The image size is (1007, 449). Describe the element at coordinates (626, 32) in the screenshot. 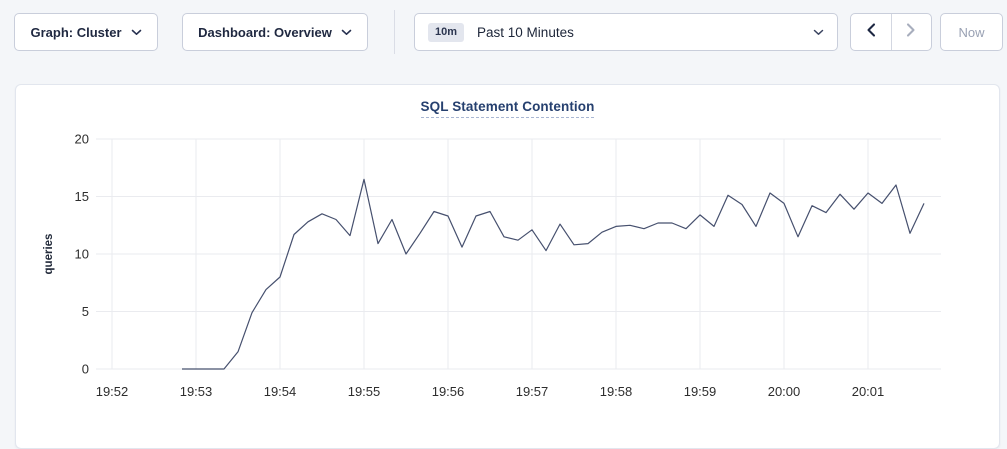

I see `time-range-dropdown: 10m Past 10 Minutes` at that location.